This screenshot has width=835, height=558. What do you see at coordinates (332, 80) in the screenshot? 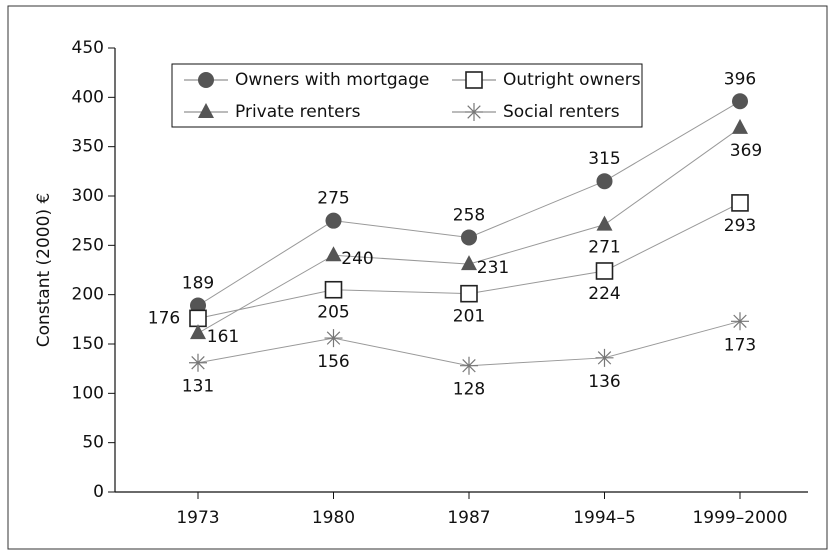
I see `legend-label: Owners with mortgage` at bounding box center [332, 80].